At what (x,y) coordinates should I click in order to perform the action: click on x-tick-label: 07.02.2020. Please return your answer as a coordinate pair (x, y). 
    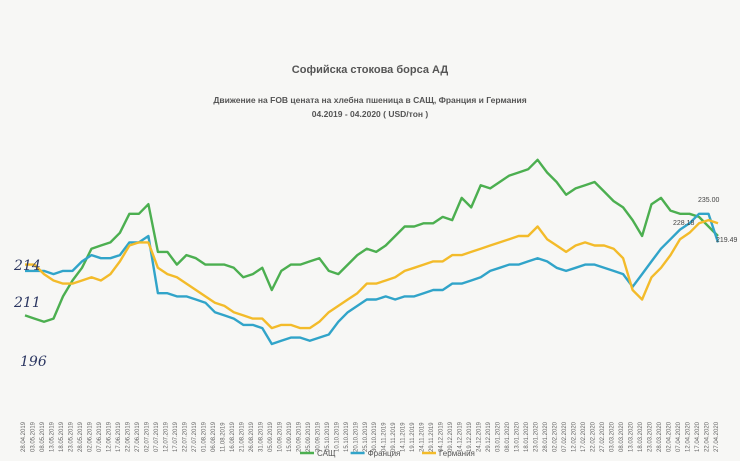
    Looking at the image, I should click on (565, 436).